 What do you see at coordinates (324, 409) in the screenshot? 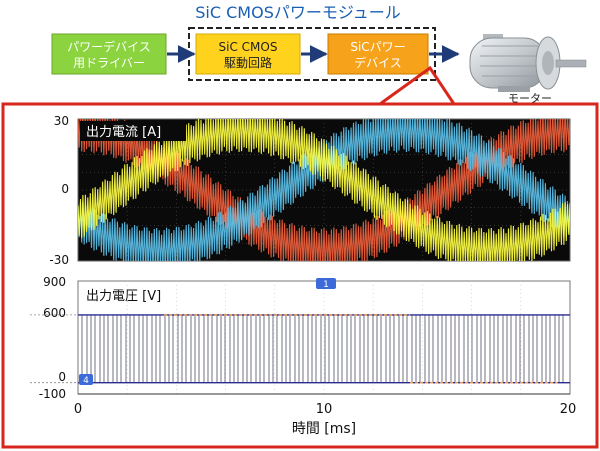
I see `xtick-10: 10` at bounding box center [324, 409].